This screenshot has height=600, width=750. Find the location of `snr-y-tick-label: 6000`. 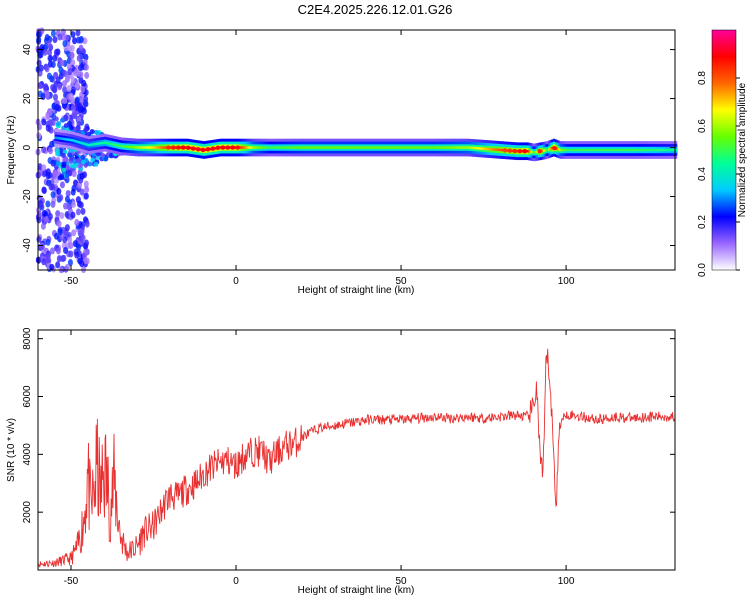

snr-y-tick-label: 6000 is located at coordinates (27, 396).